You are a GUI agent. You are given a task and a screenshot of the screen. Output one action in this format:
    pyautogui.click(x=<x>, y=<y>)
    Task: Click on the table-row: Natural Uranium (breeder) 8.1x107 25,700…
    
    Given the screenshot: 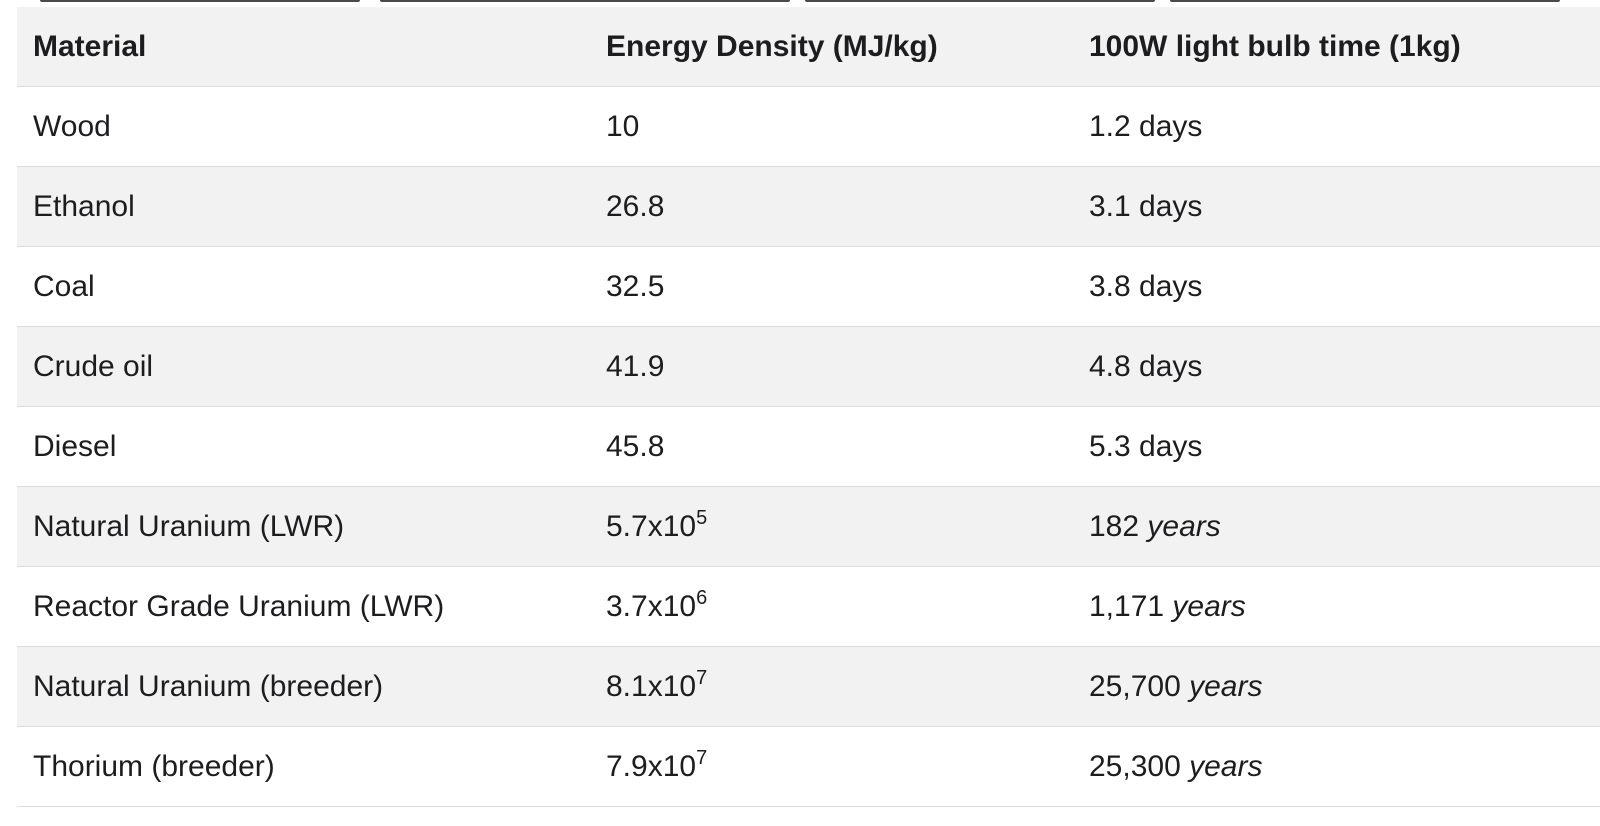 What is the action you would take?
    pyautogui.click(x=808, y=686)
    